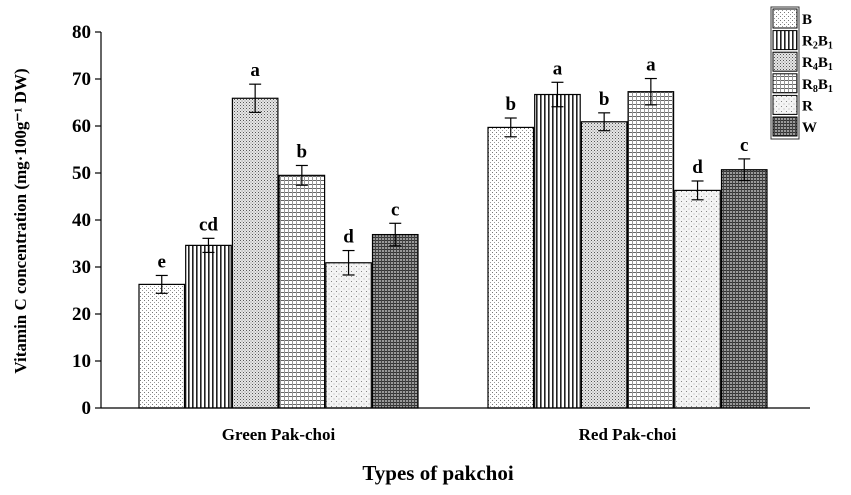  I want to click on category-label: Green Pak-choi, so click(279, 434).